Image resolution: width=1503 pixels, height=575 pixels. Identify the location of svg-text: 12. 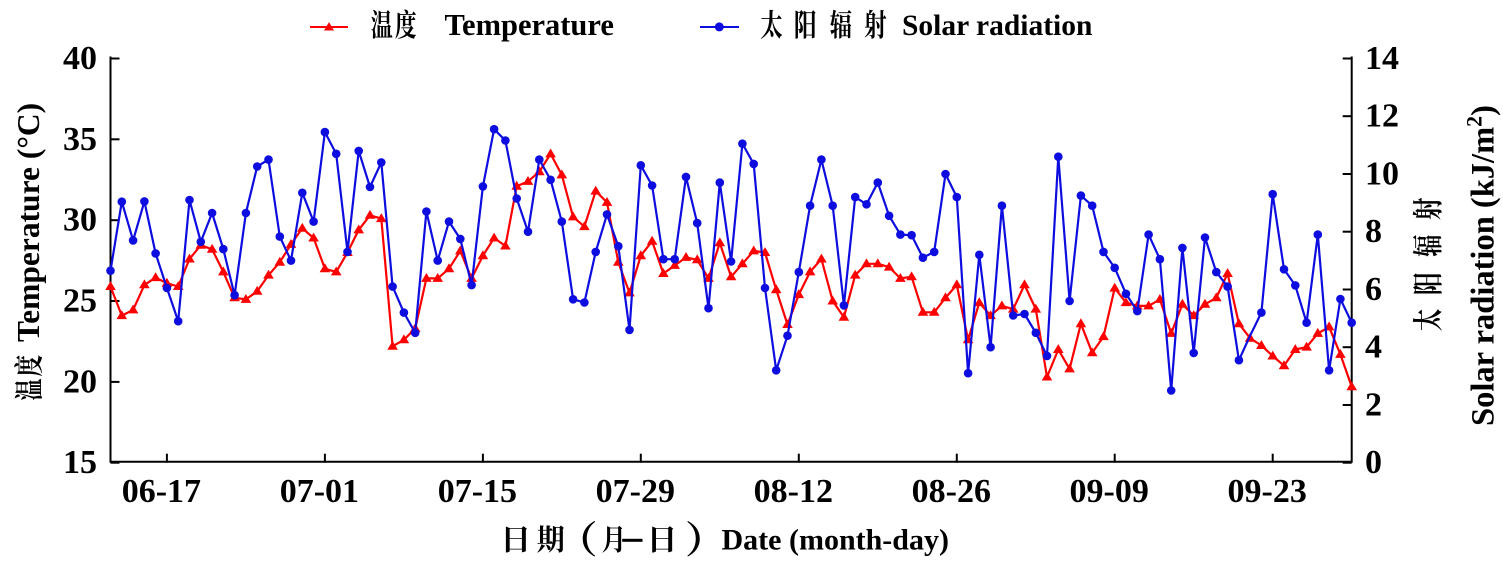
(1382, 116).